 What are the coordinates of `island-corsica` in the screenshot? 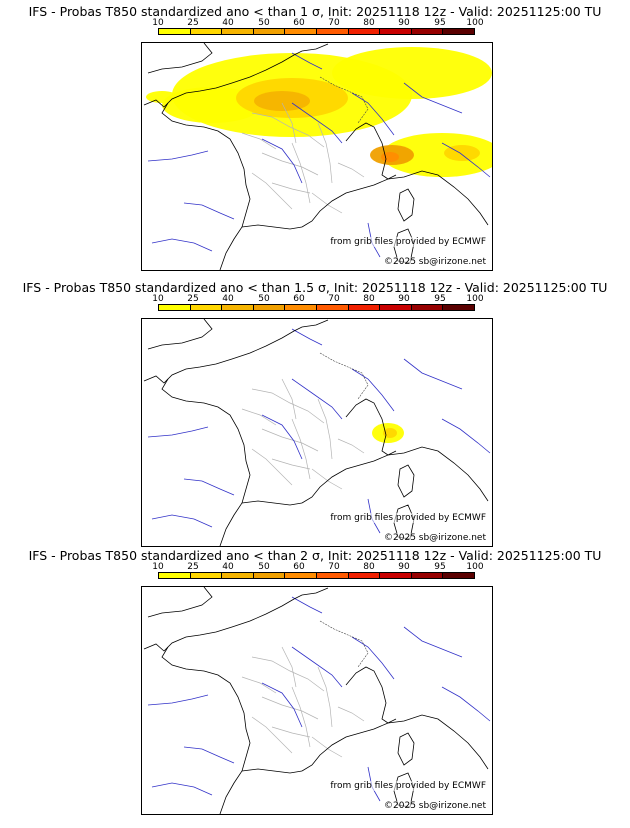 It's located at (406, 205).